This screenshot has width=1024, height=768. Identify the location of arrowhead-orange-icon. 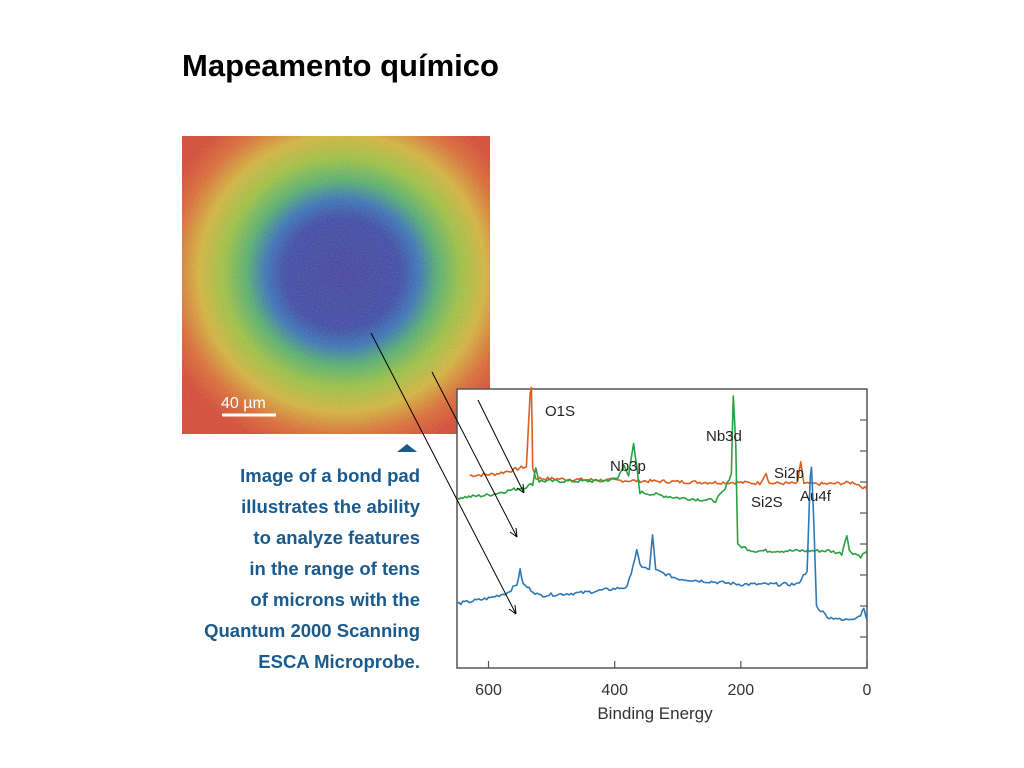
(520, 488).